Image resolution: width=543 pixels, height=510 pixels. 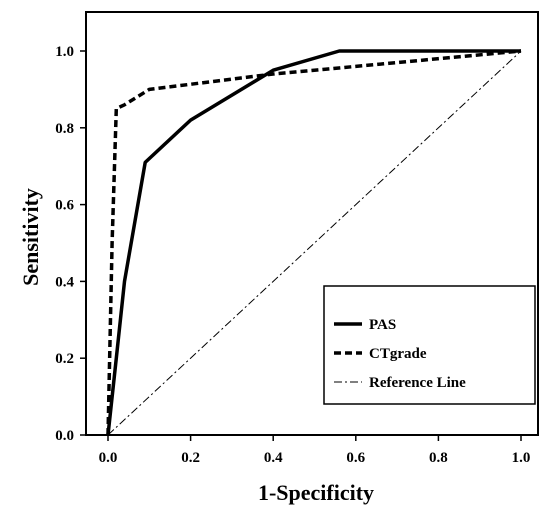 What do you see at coordinates (398, 354) in the screenshot?
I see `legend-label-ctgrade: CTgrade` at bounding box center [398, 354].